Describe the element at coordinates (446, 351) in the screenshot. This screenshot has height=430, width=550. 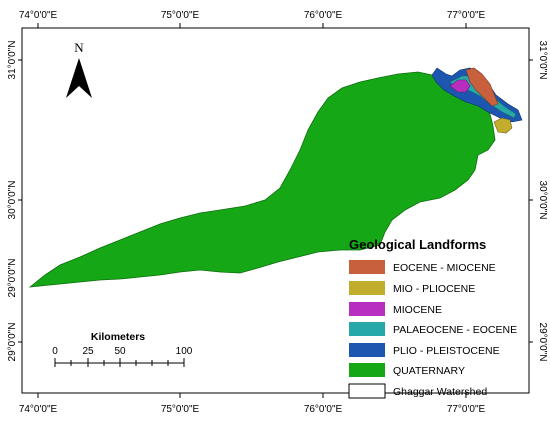
I see `legend-label-plio-pleistocene: PLIO - PLEISTOCENE` at that location.